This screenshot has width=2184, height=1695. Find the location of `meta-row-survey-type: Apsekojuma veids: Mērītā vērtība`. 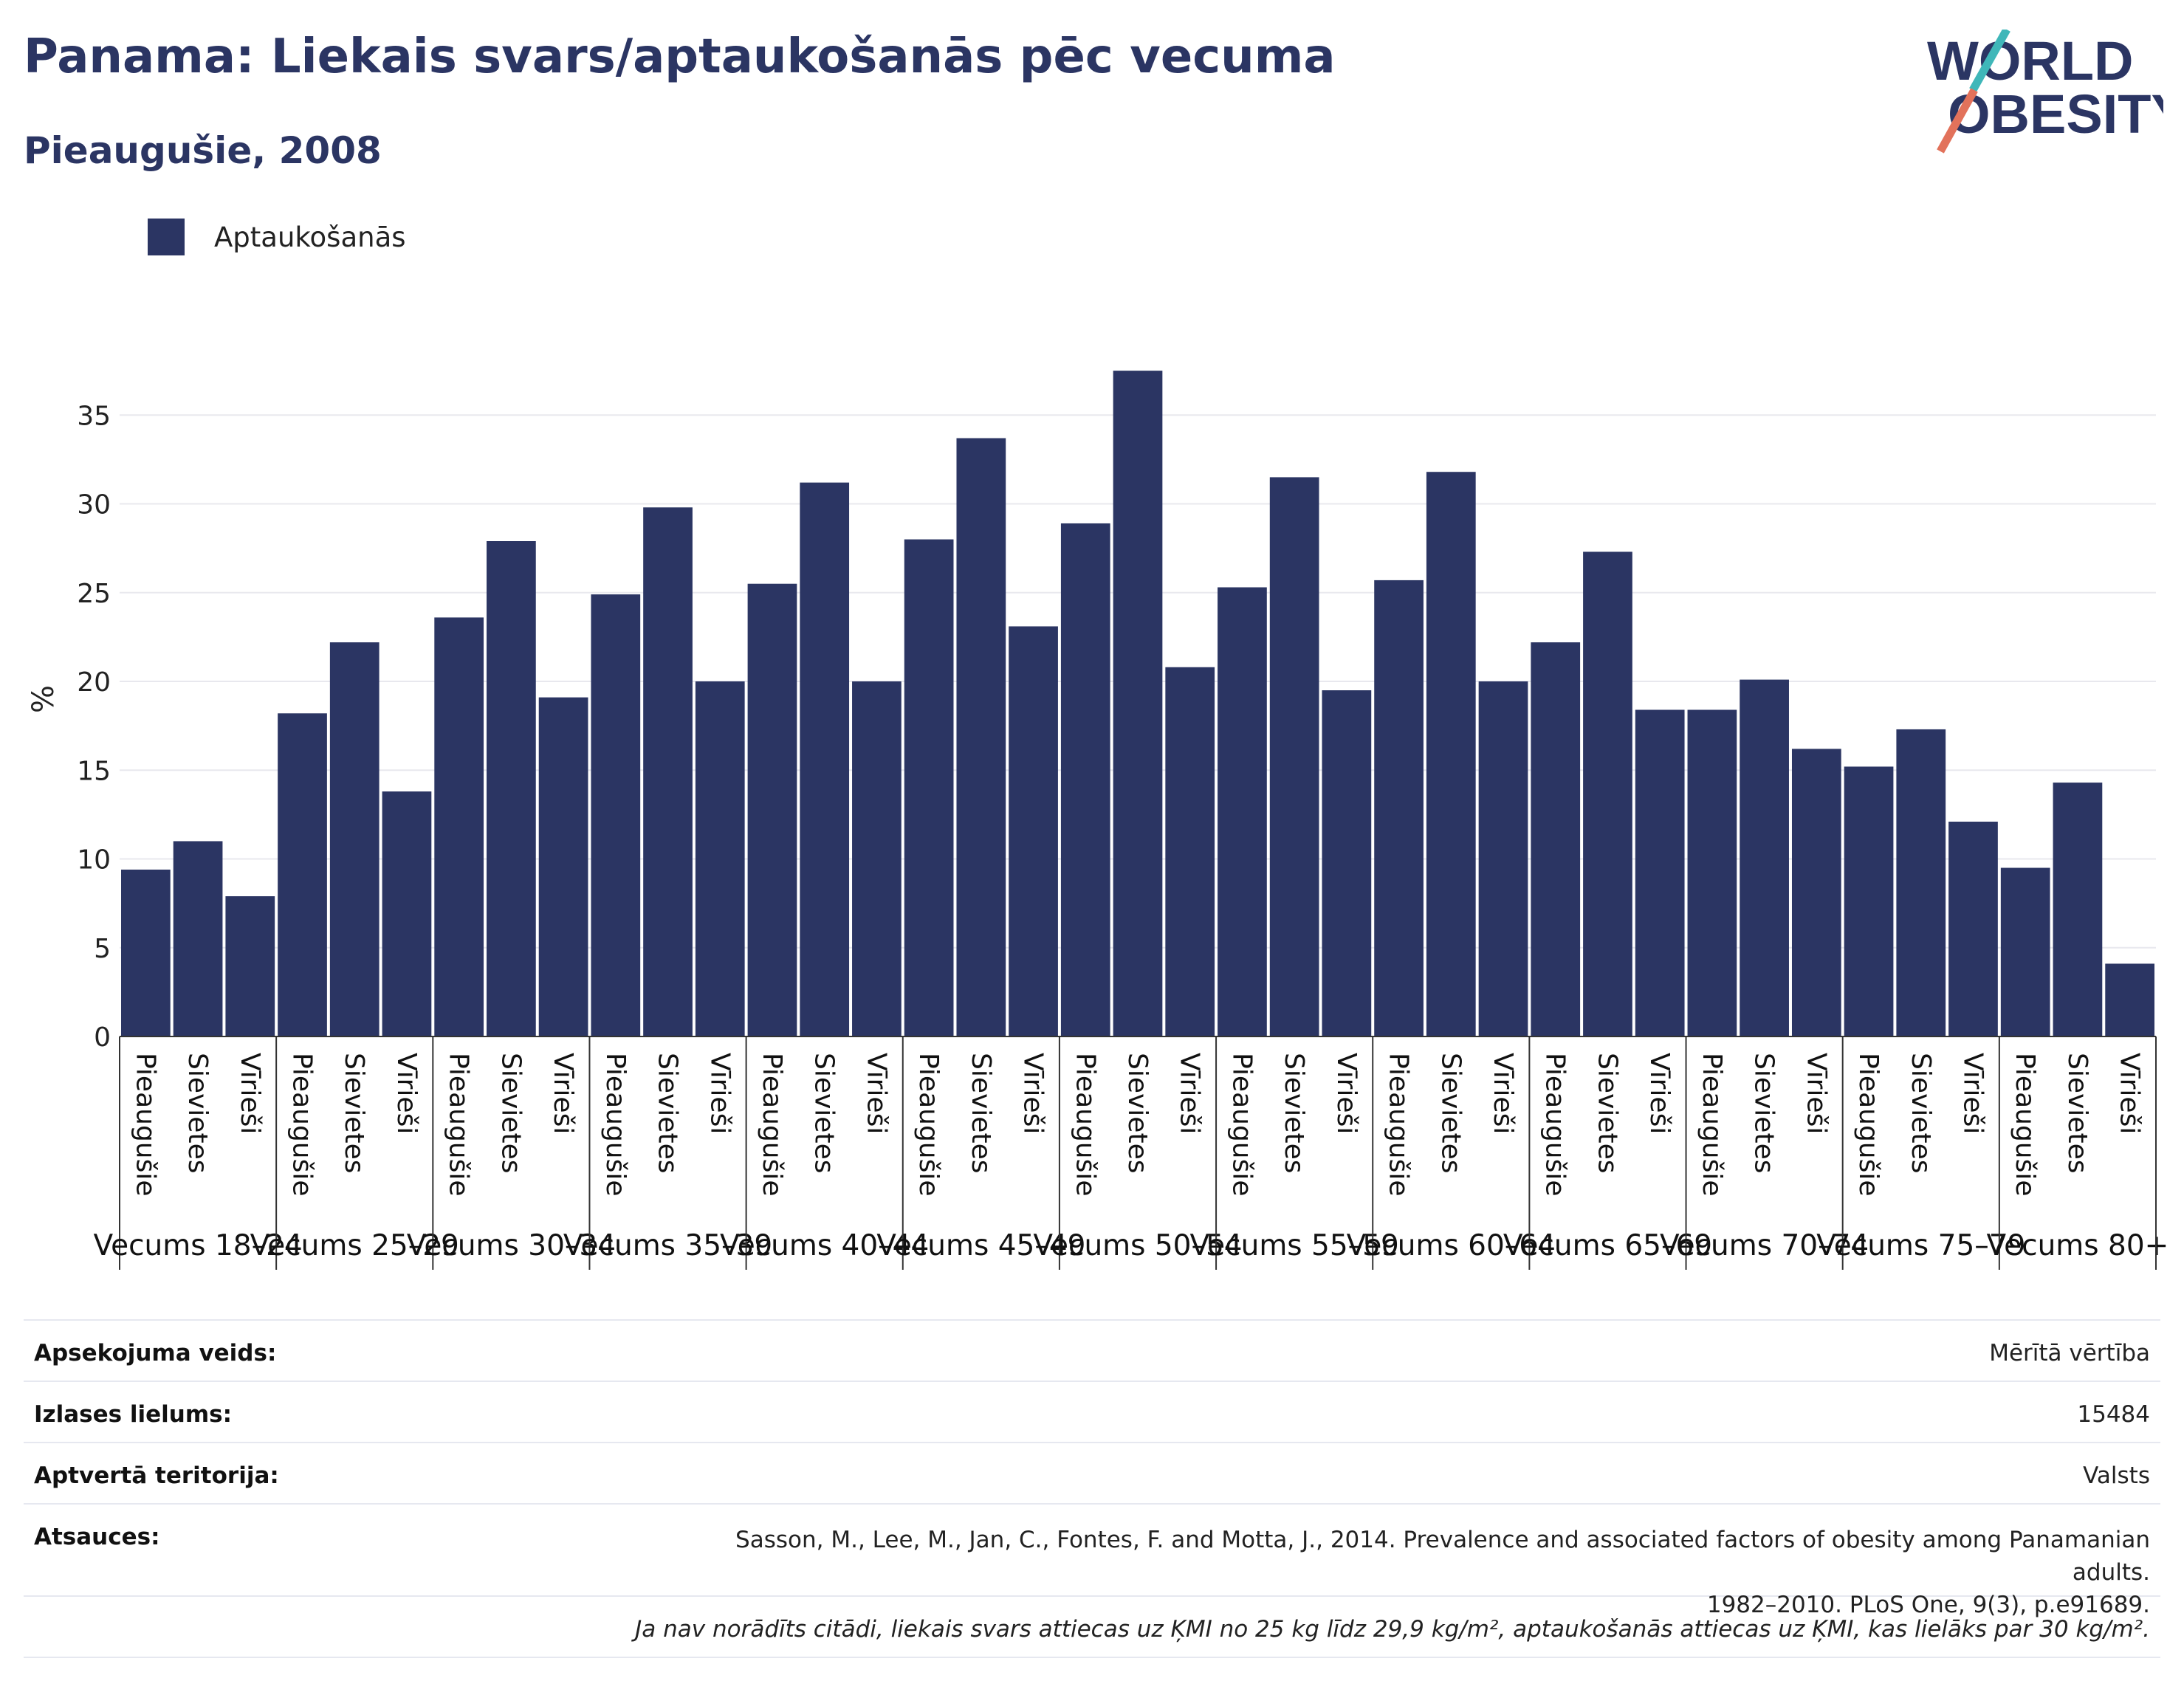

meta-row-survey-type: Apsekojuma veids: Mērītā vērtība is located at coordinates (1092, 1350).